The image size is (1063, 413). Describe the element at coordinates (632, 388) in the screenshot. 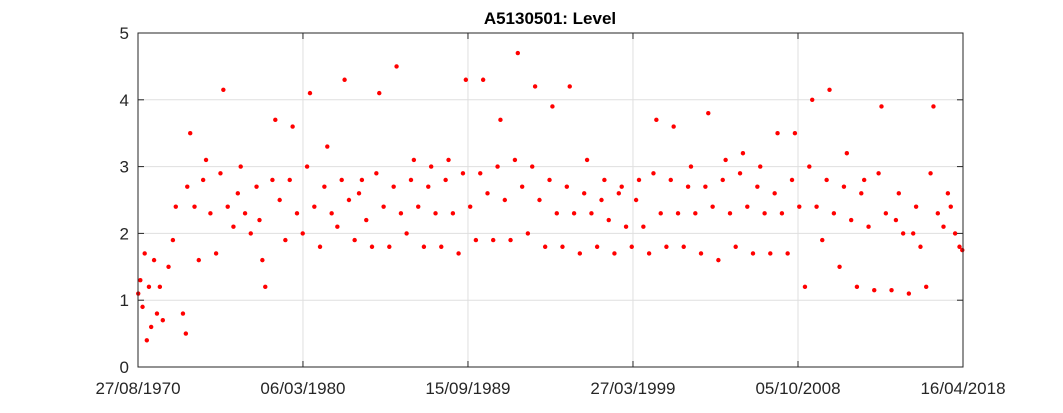

I see `x-tick-label: 27/03/1999` at that location.